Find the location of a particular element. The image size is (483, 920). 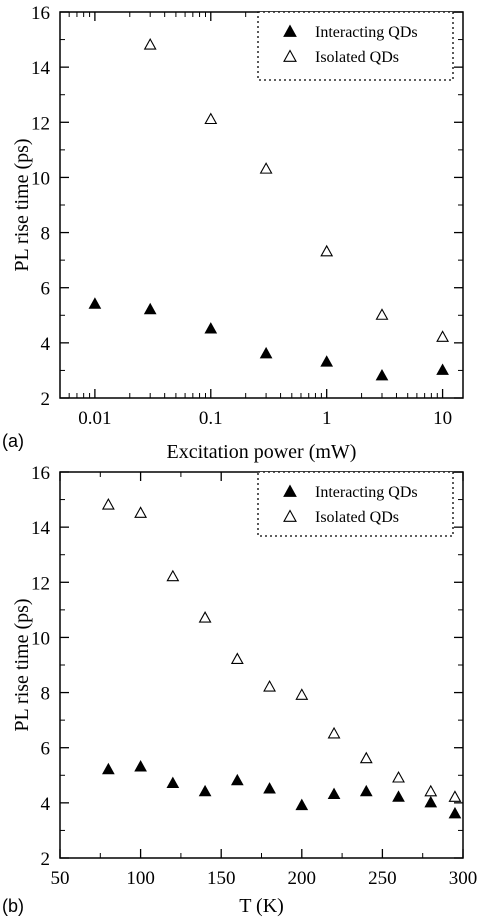

x-tick-label: 0.01 is located at coordinates (94, 418).